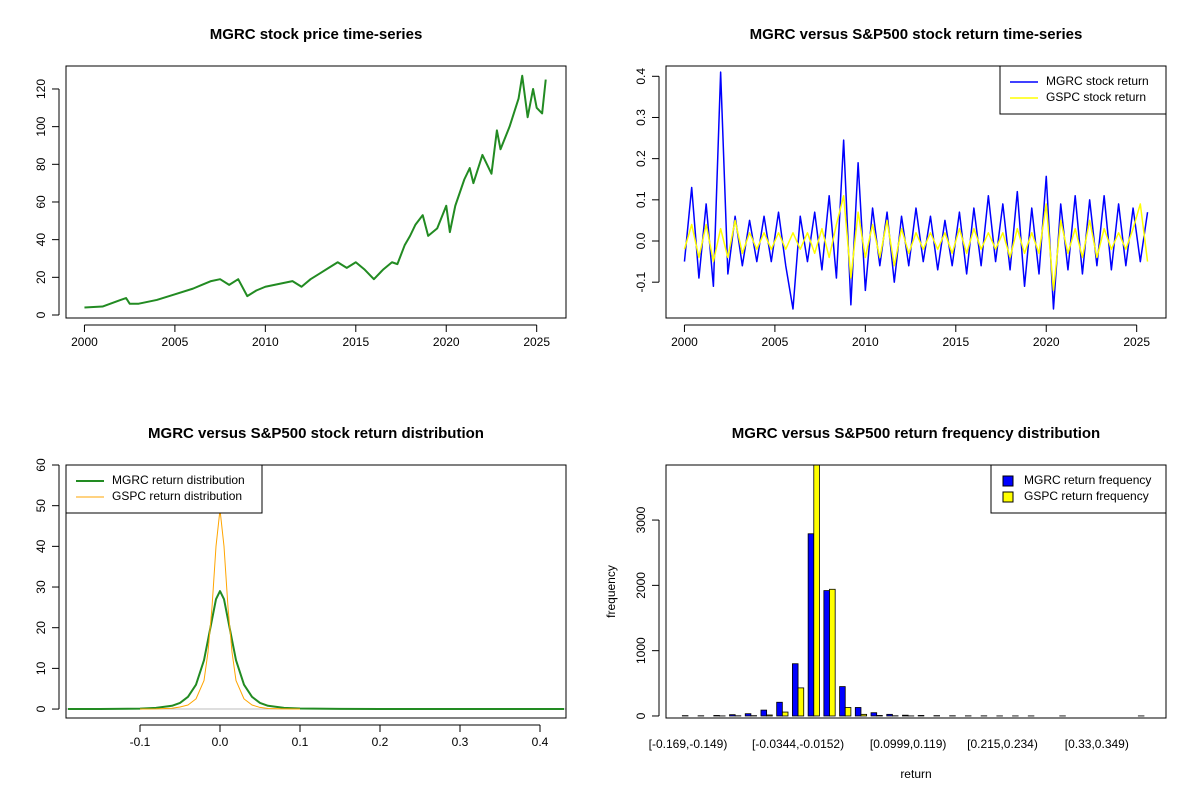 Image resolution: width=1200 pixels, height=800 pixels. Describe the element at coordinates (641, 158) in the screenshot. I see `y-tick-label: 0.2` at that location.